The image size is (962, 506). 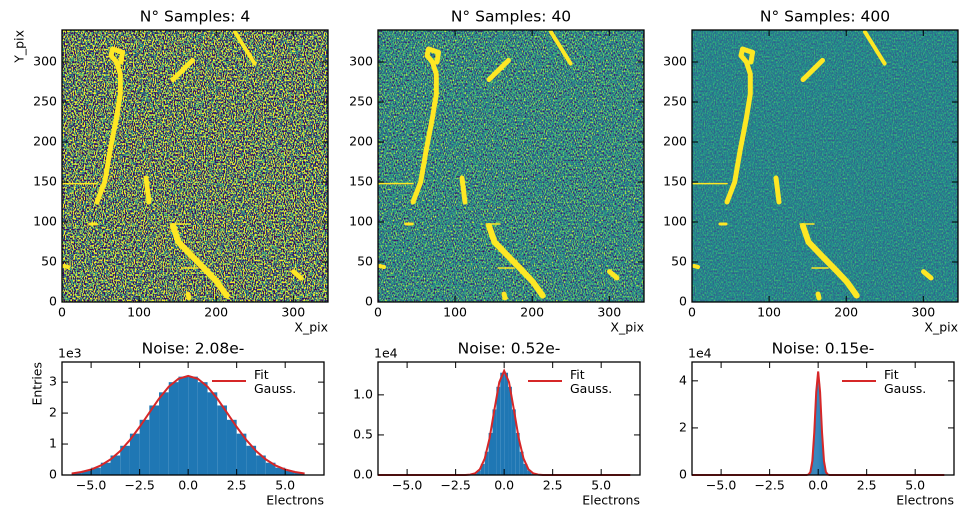 What do you see at coordinates (53, 381) in the screenshot?
I see `y-tick-label: 3` at bounding box center [53, 381].